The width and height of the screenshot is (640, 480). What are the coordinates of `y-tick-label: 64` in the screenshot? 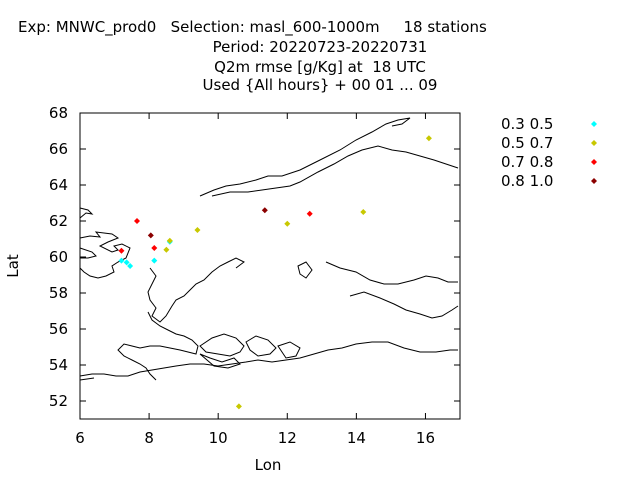 It's located at (58, 185).